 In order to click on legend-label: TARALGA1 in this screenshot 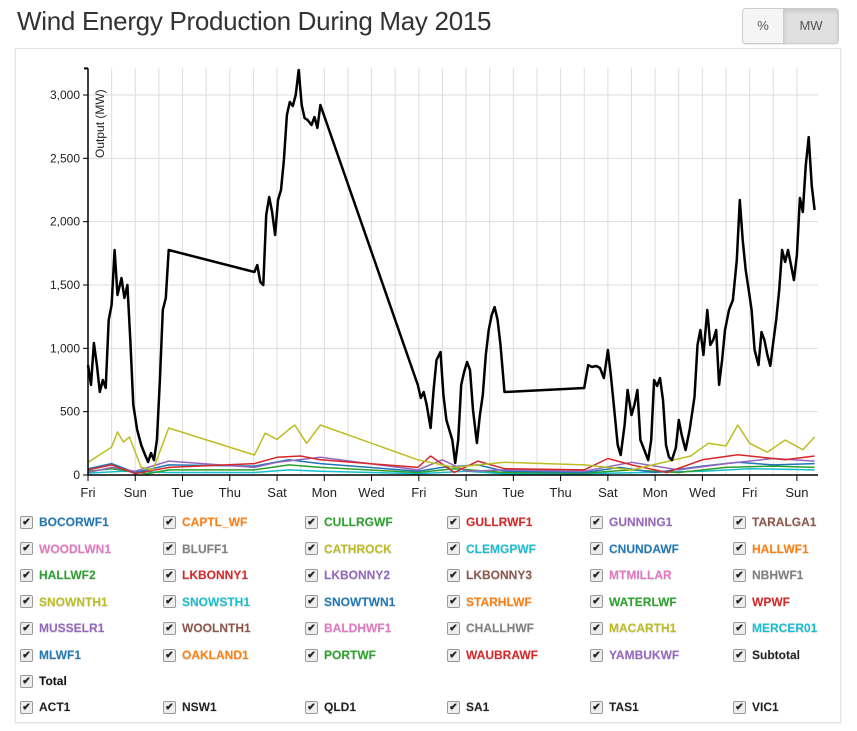, I will do `click(784, 522)`.